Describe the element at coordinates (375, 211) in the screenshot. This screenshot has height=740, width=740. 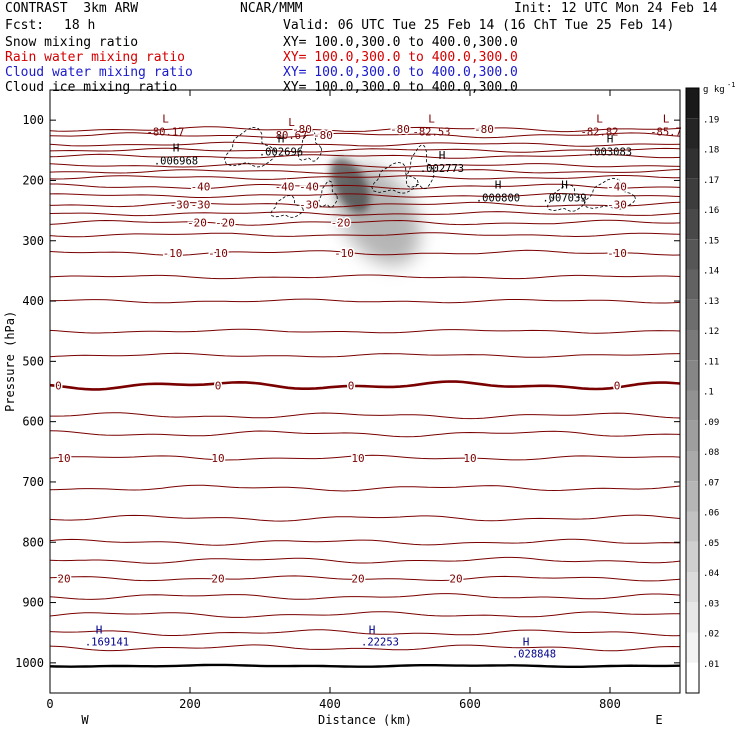
I see `ice-shading` at that location.